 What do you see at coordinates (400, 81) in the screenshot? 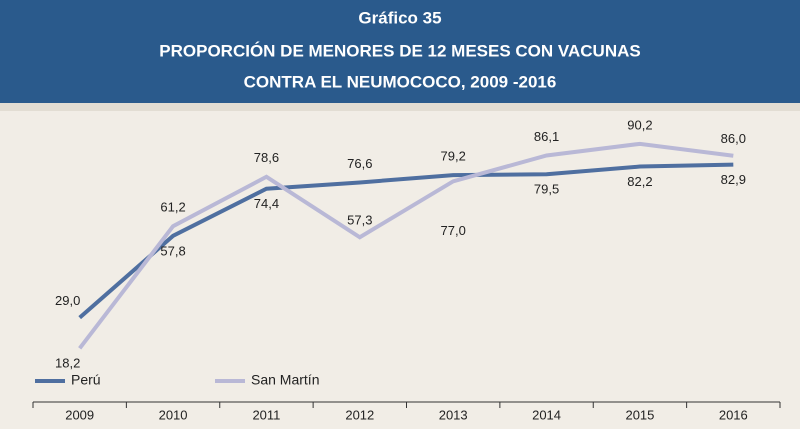
I see `chart-title: CONTRA EL NEUMOCOCO, 2009 -2016` at bounding box center [400, 81].